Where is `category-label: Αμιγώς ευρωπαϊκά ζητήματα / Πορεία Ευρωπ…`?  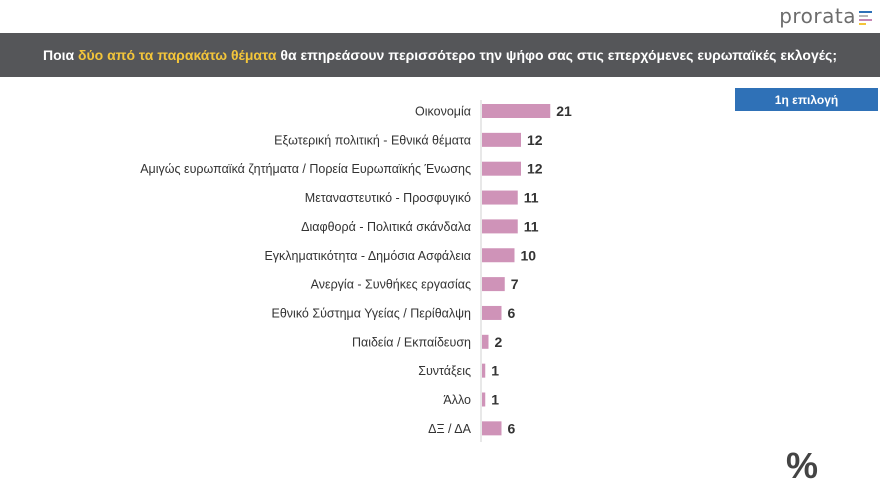 category-label: Αμιγώς ευρωπαϊκά ζητήματα / Πορεία Ευρωπ… is located at coordinates (305, 169).